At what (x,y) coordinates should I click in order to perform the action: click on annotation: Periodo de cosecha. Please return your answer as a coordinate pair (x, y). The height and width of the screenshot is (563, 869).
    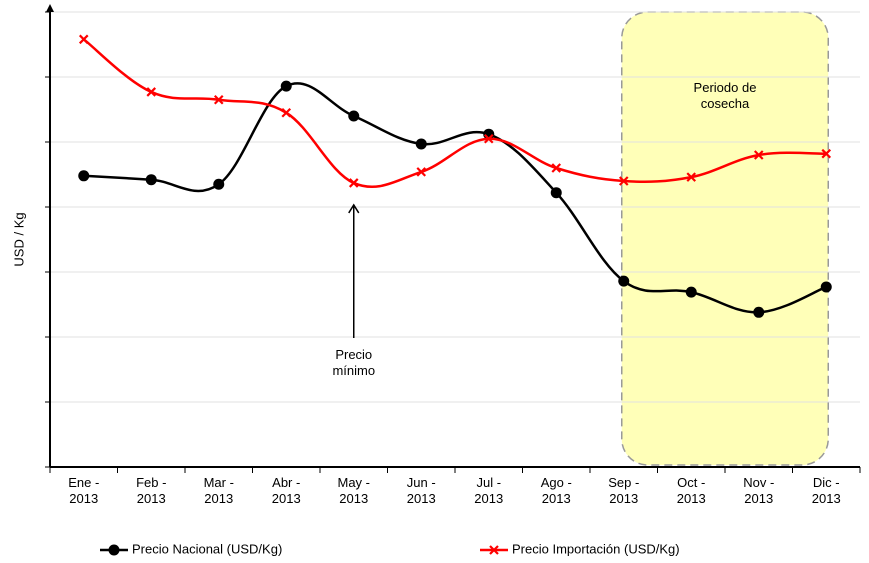
    Looking at the image, I should click on (725, 95).